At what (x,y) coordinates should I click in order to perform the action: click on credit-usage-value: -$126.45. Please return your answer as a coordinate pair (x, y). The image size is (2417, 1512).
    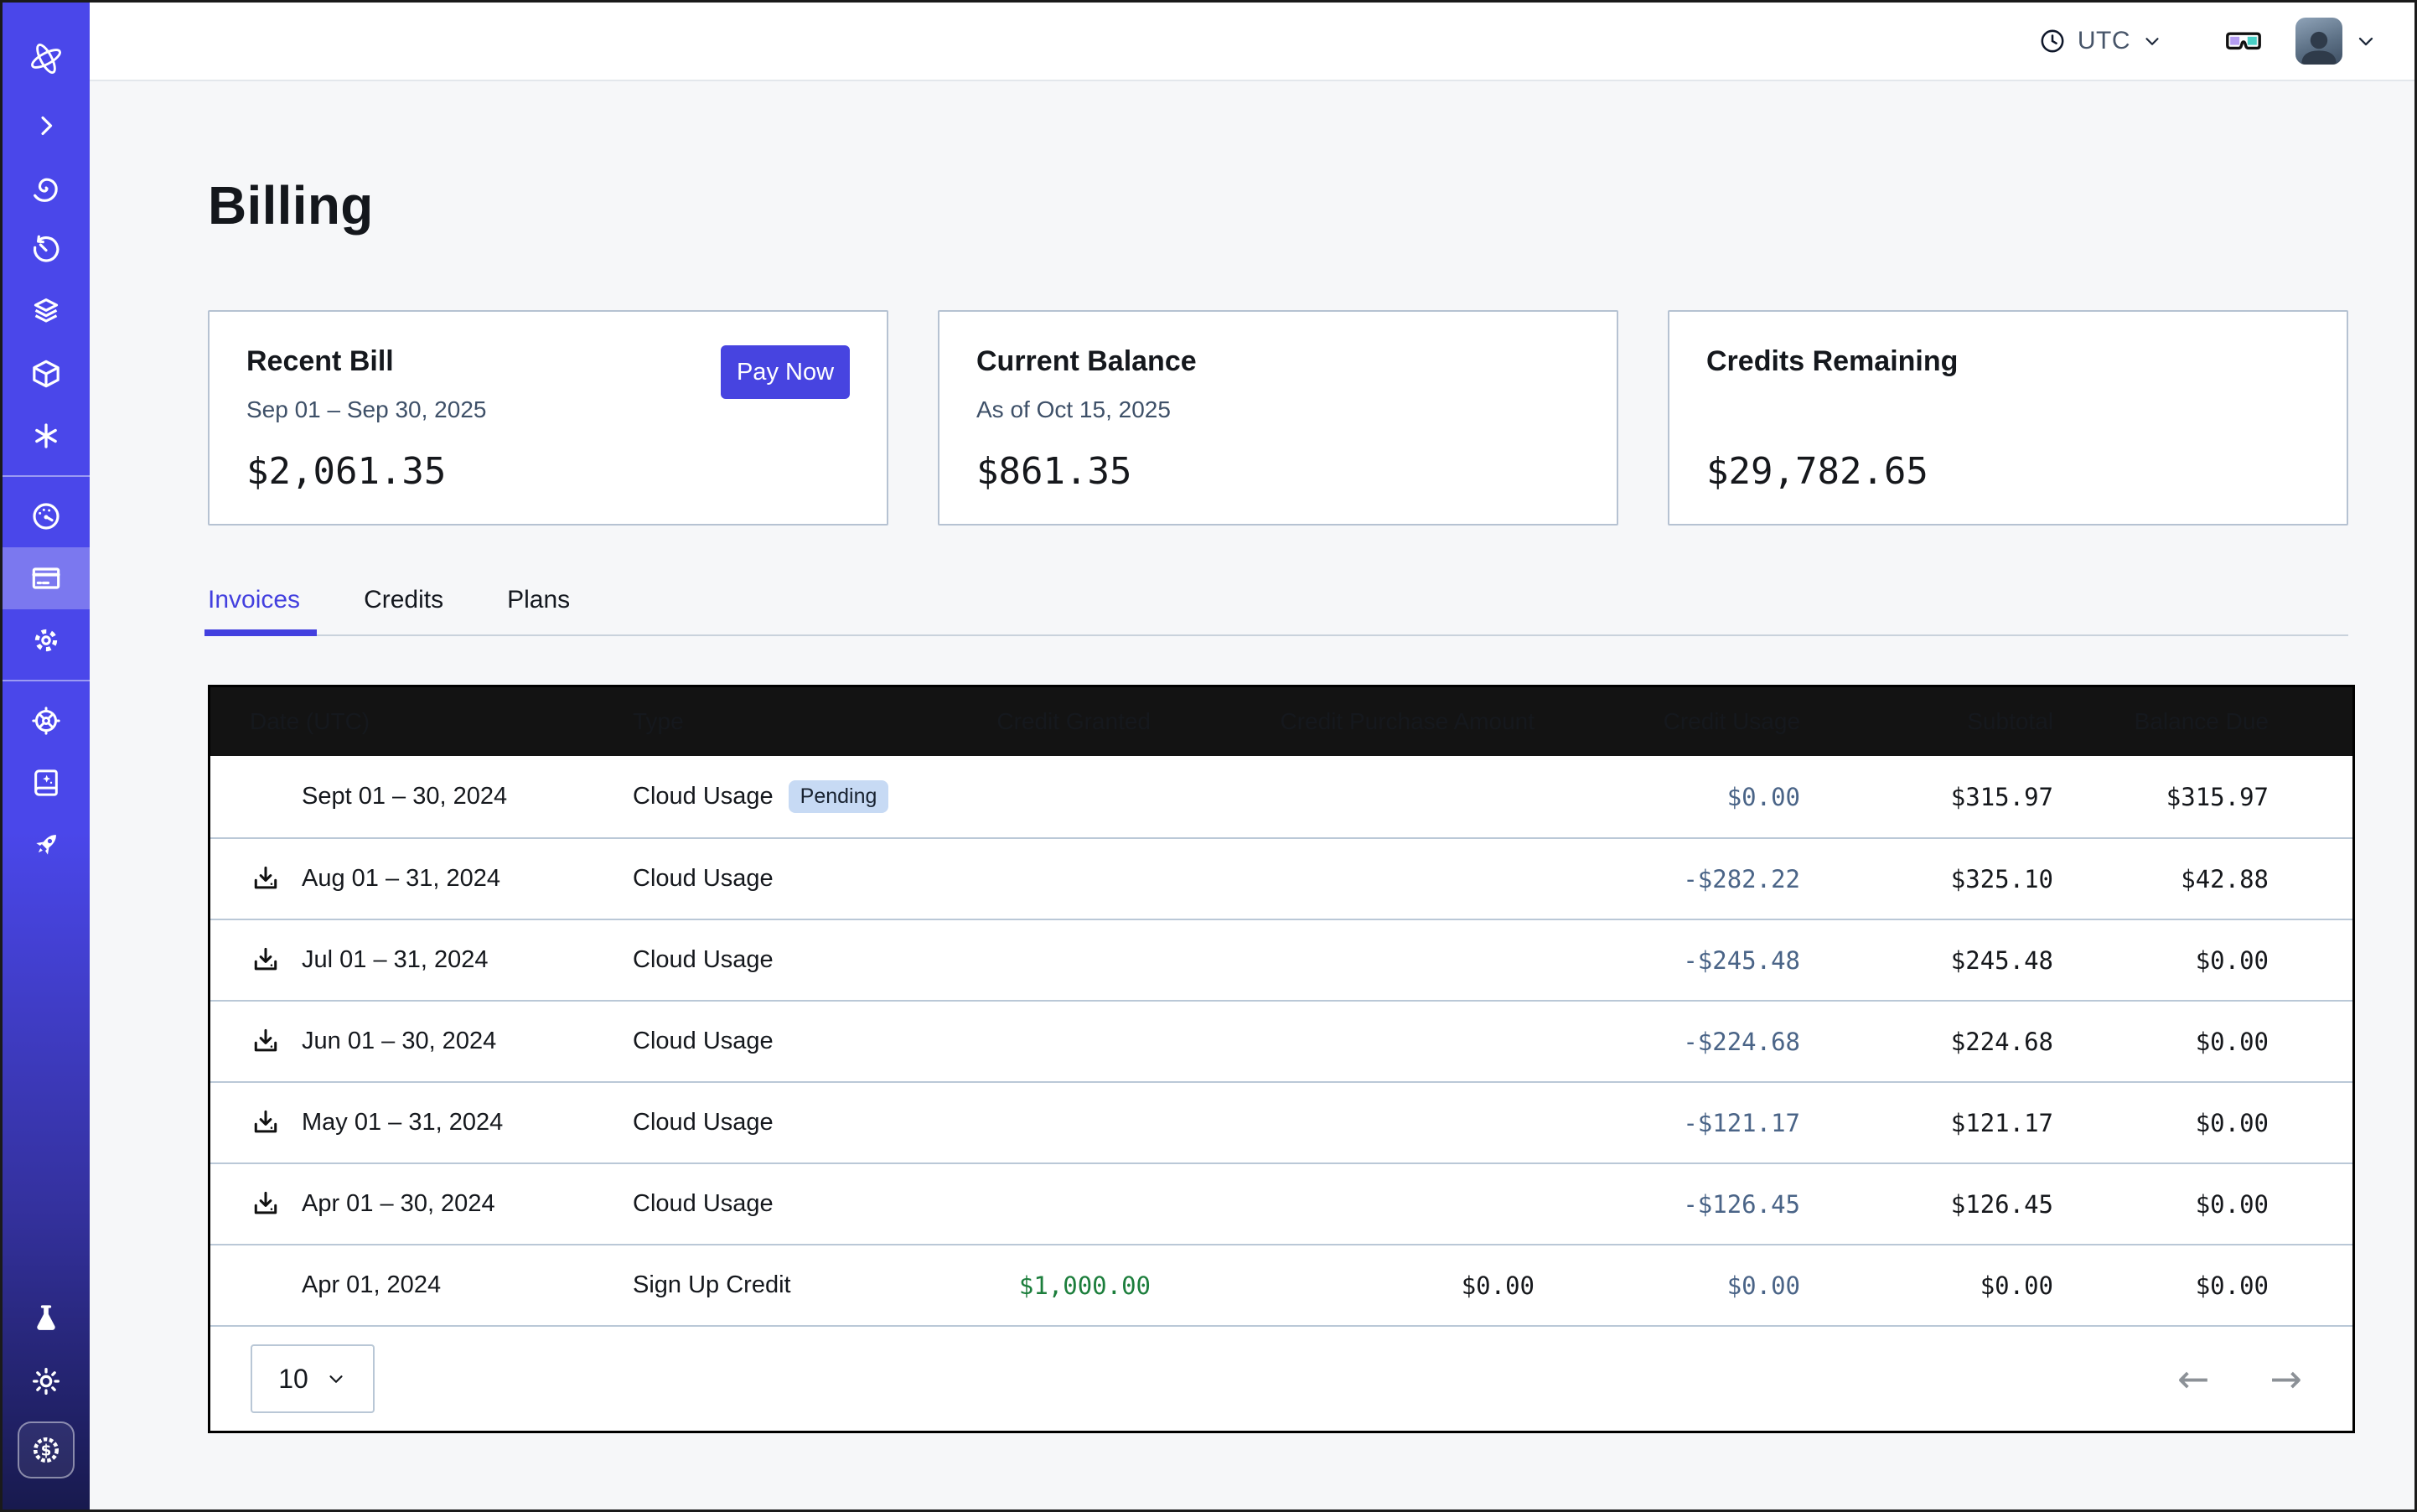
    Looking at the image, I should click on (1741, 1204).